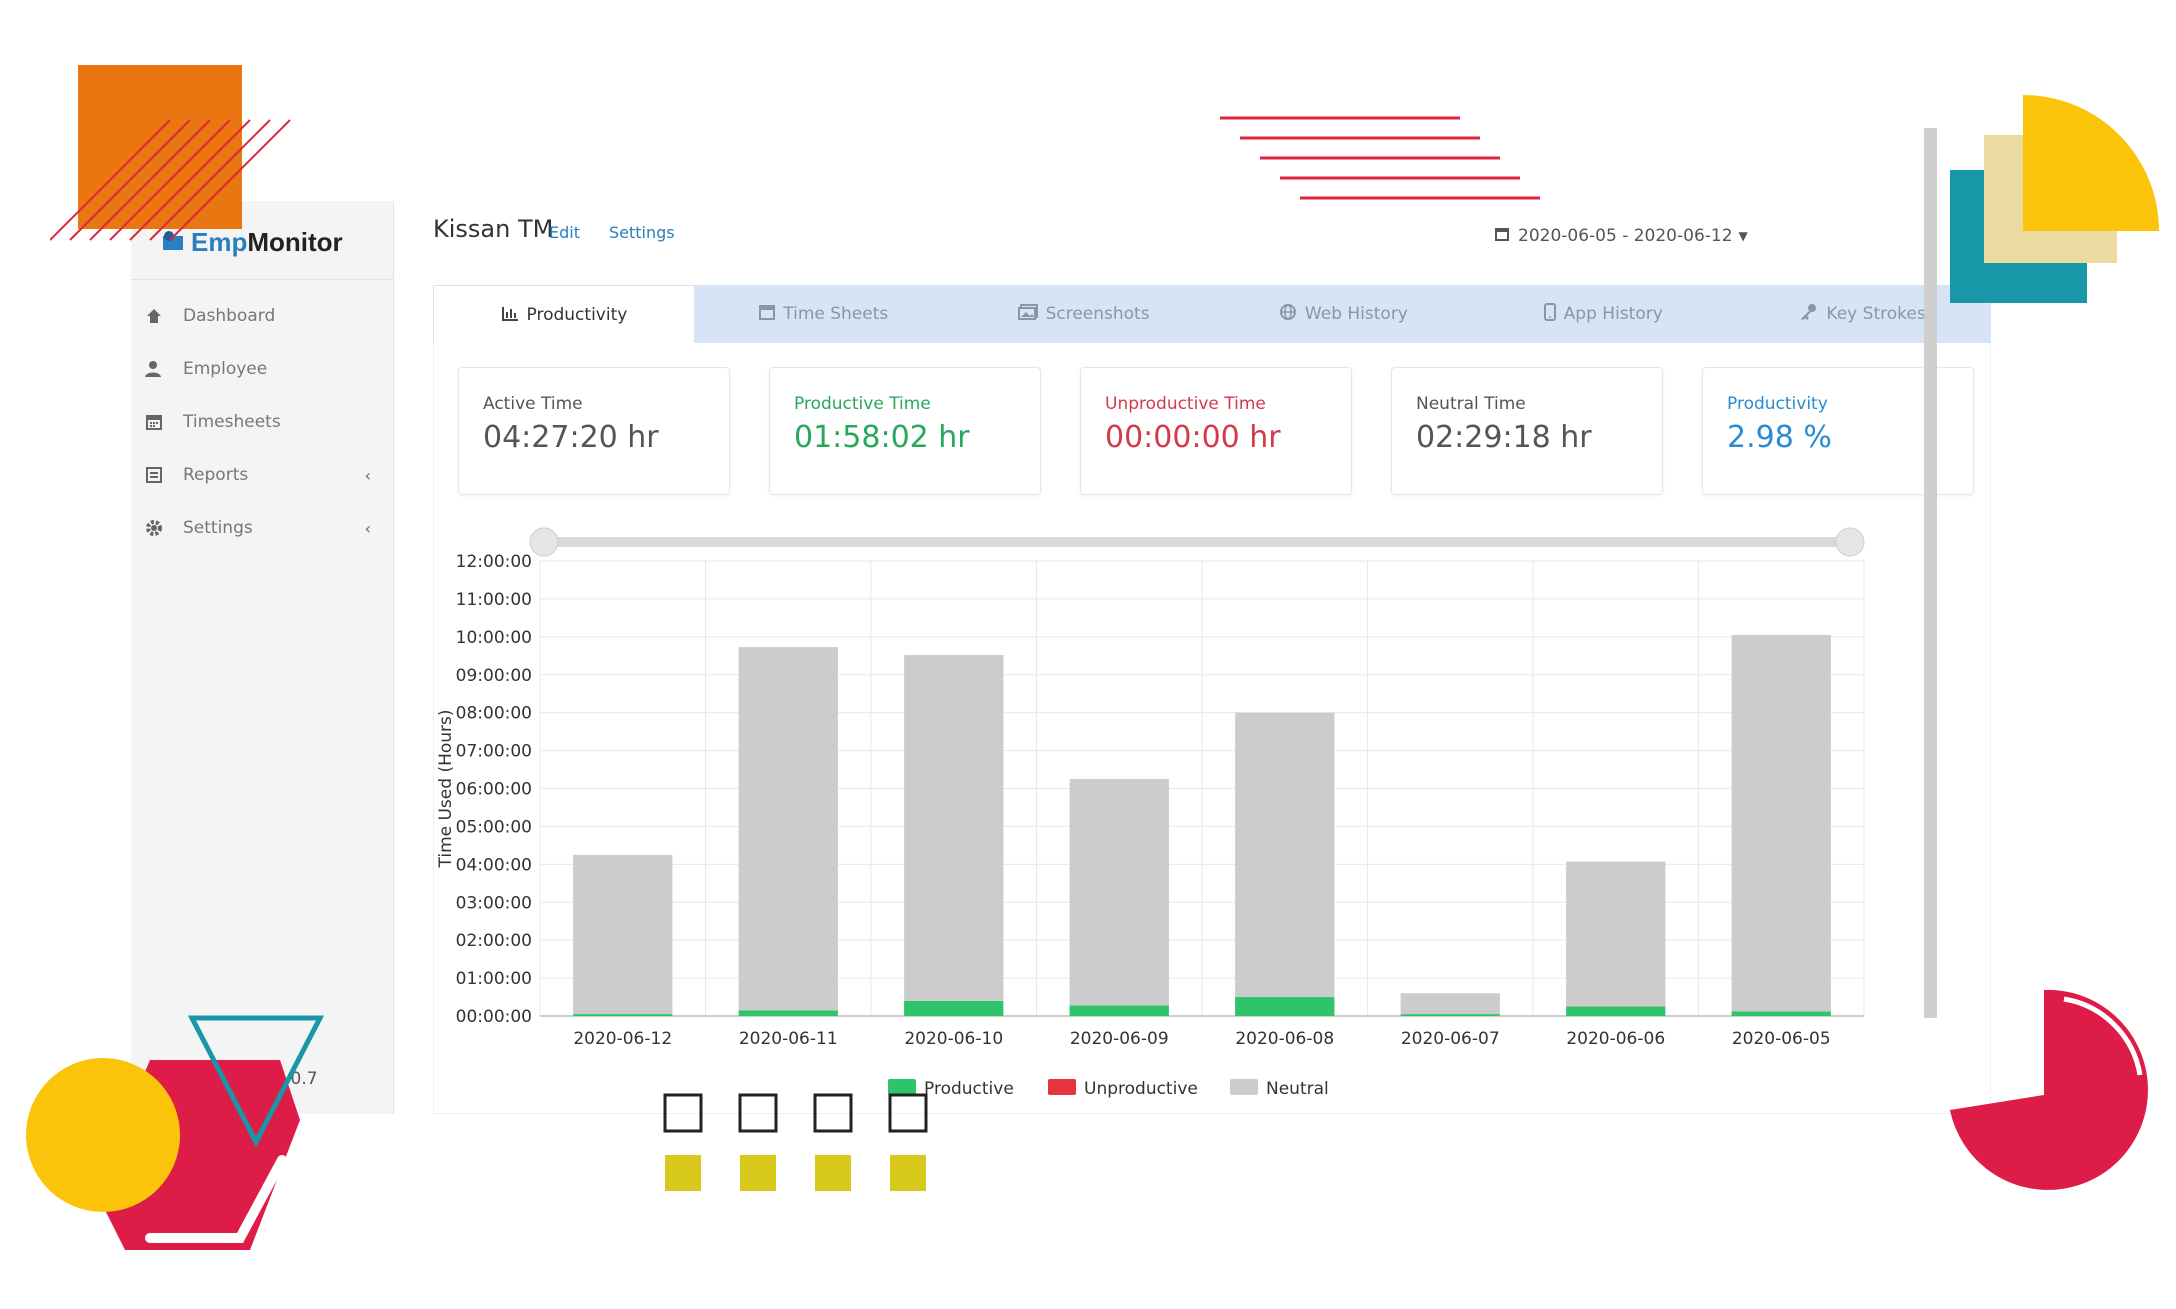 This screenshot has height=1309, width=2176. Describe the element at coordinates (1549, 314) in the screenshot. I see `mobile-icon` at that location.